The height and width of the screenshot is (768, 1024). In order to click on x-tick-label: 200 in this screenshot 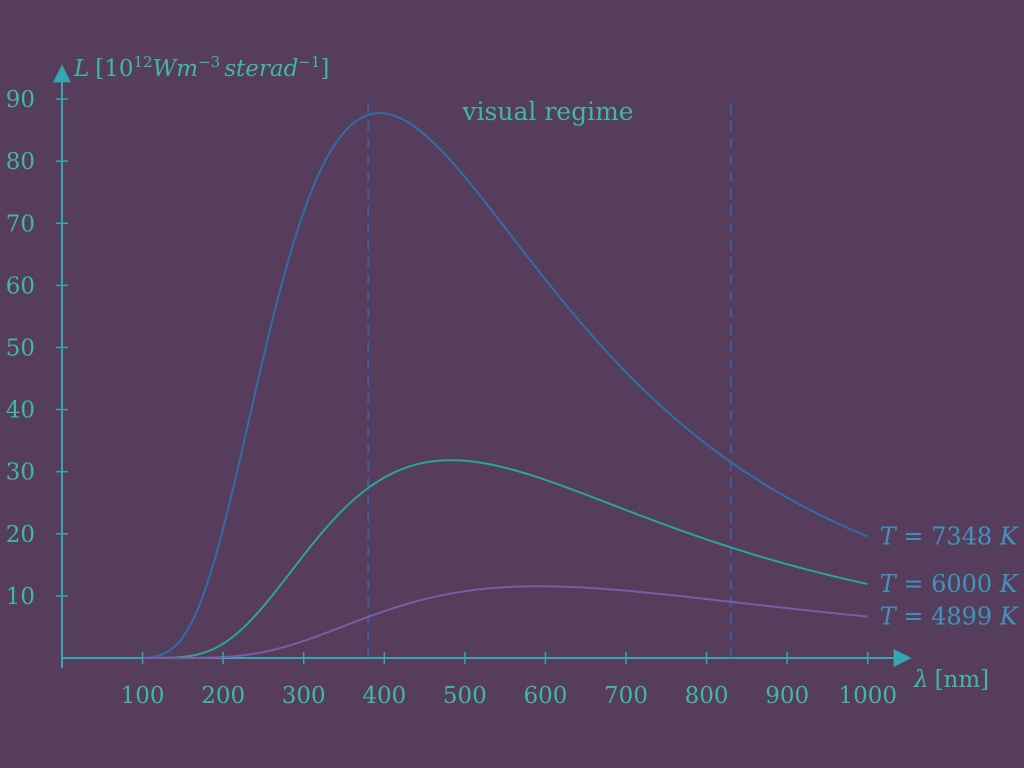, I will do `click(223, 696)`.